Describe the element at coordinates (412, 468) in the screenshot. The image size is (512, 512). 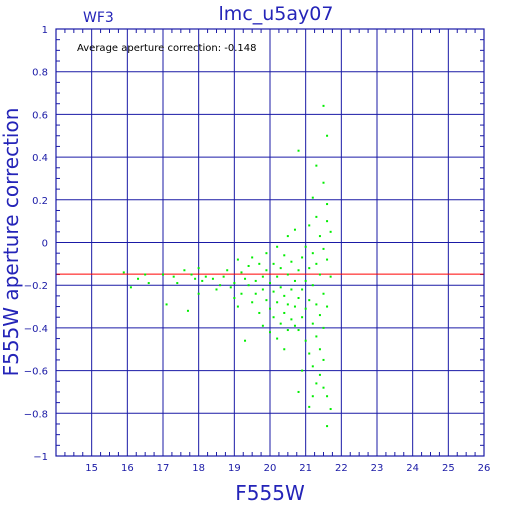
I see `x-tick-label: 24` at that location.